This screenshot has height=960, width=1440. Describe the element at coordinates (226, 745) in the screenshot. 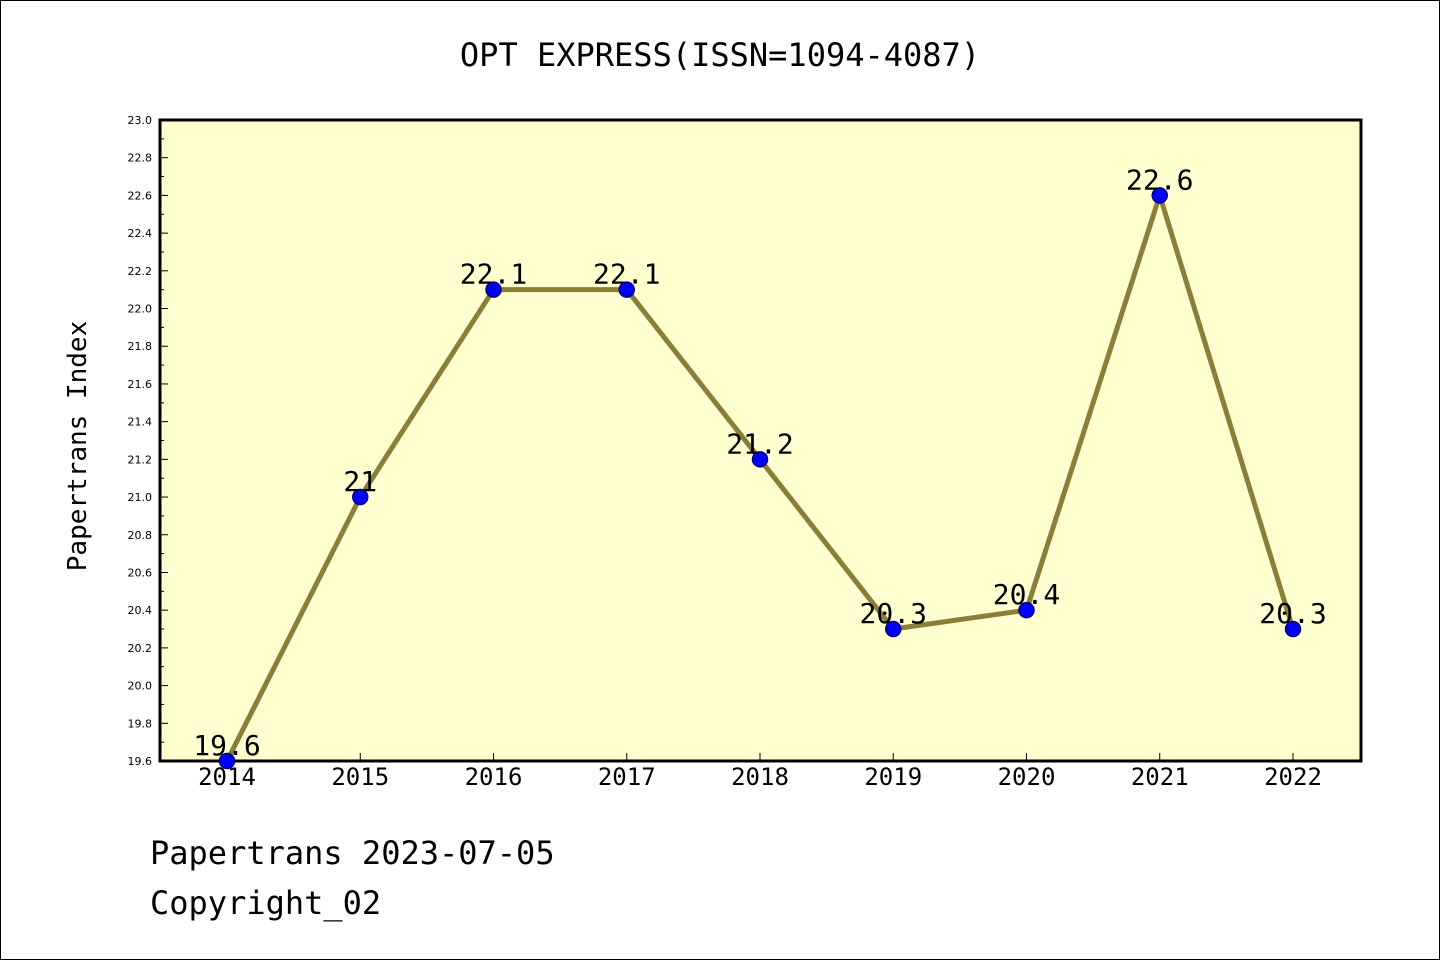

I see `data-label: 19.6` at that location.